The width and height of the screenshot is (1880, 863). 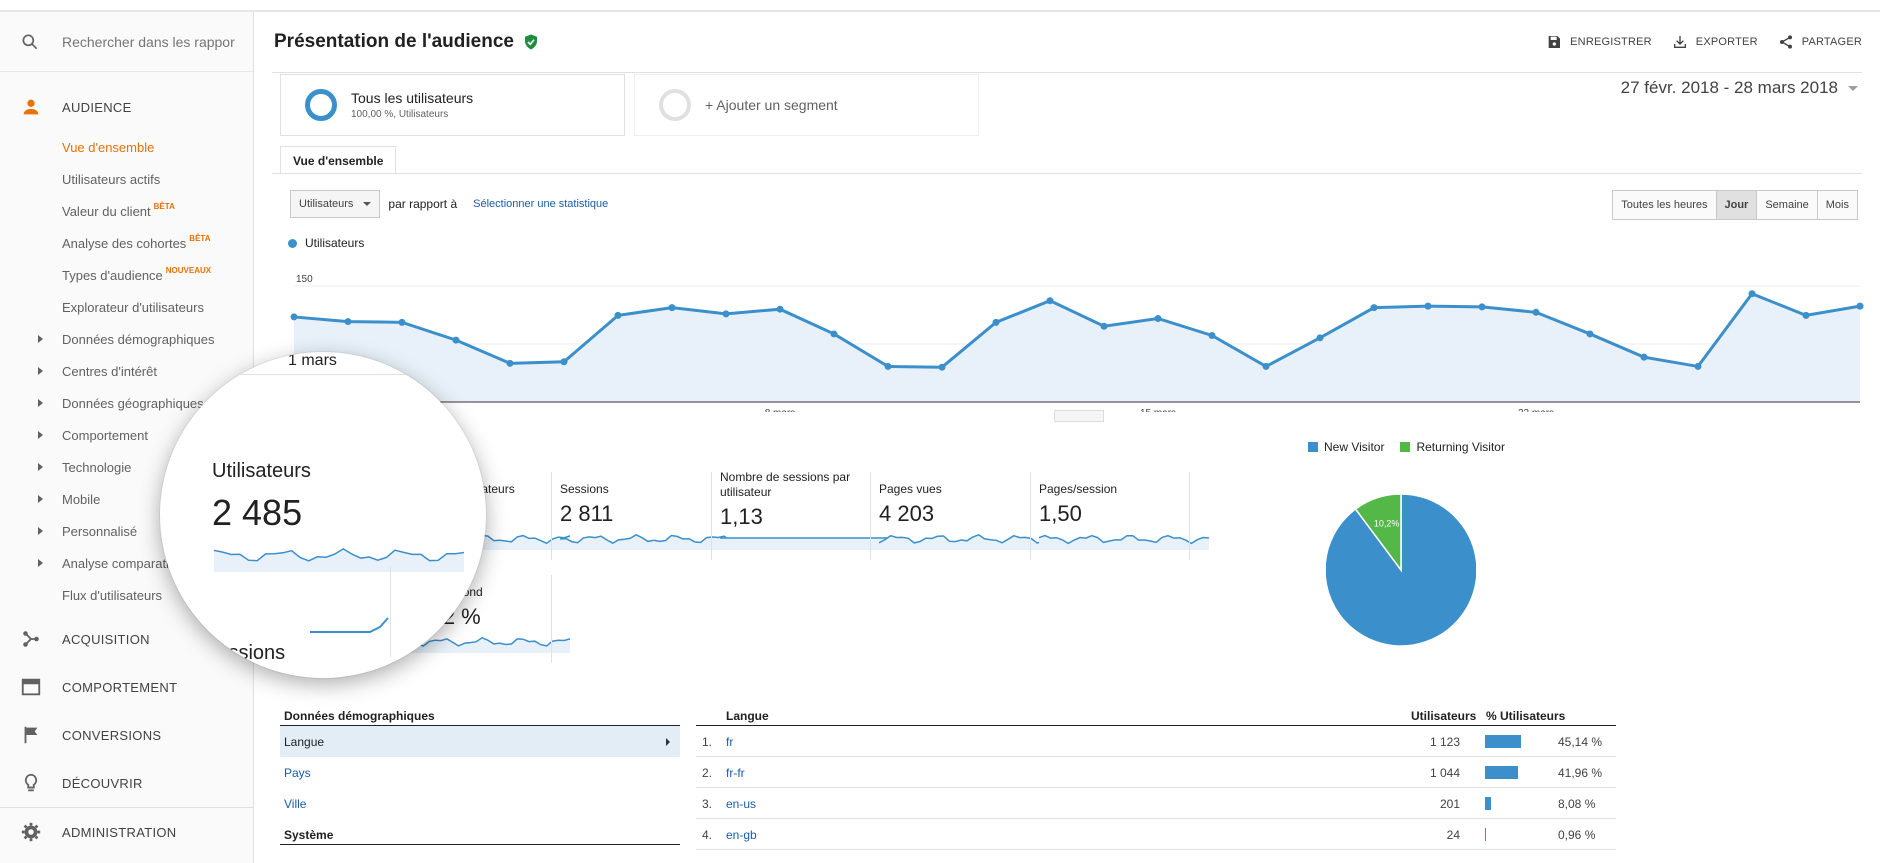 I want to click on row-language-link: en-us, so click(x=741, y=804).